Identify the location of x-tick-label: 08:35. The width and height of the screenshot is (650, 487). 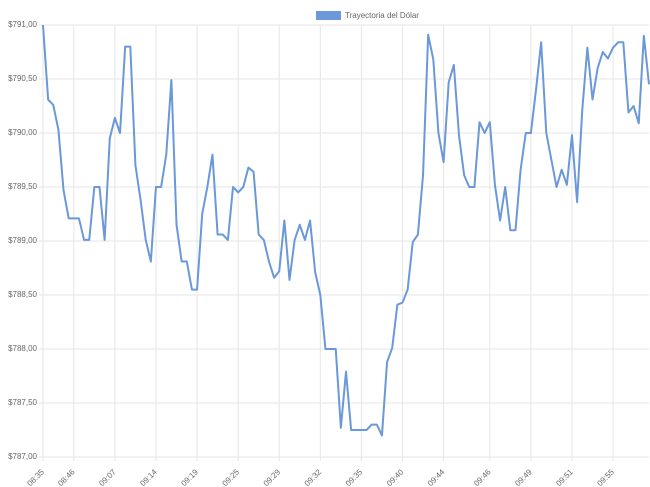
(35, 477).